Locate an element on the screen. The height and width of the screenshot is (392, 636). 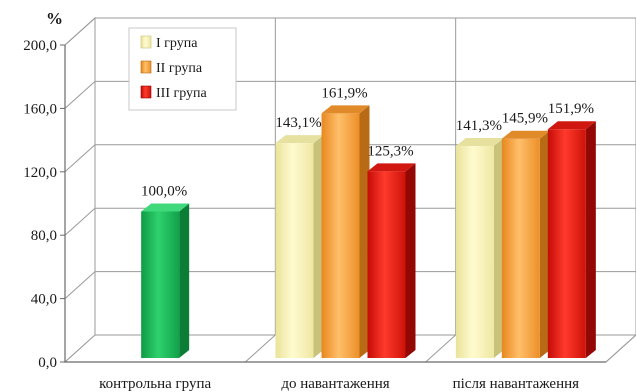
y-tick-label: 120,0 is located at coordinates (40, 173).